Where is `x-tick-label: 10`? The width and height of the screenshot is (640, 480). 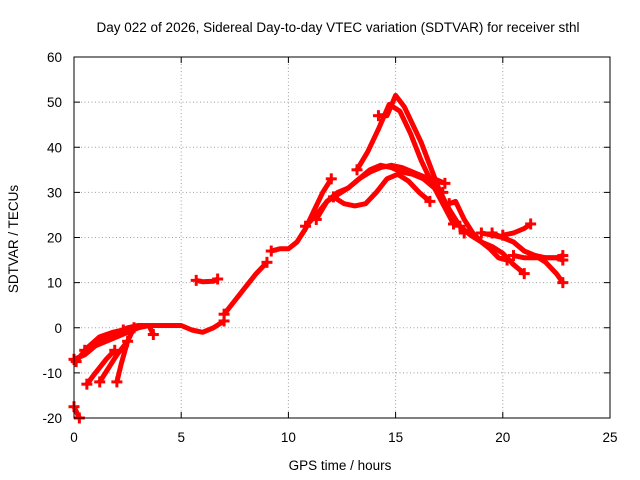 x-tick-label: 10 is located at coordinates (288, 437).